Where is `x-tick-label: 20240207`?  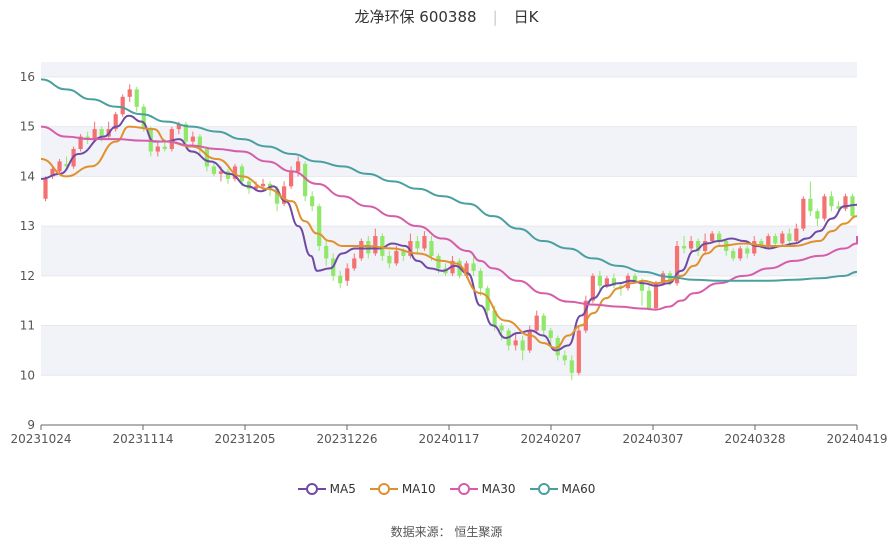 x-tick-label: 20240207 is located at coordinates (550, 439).